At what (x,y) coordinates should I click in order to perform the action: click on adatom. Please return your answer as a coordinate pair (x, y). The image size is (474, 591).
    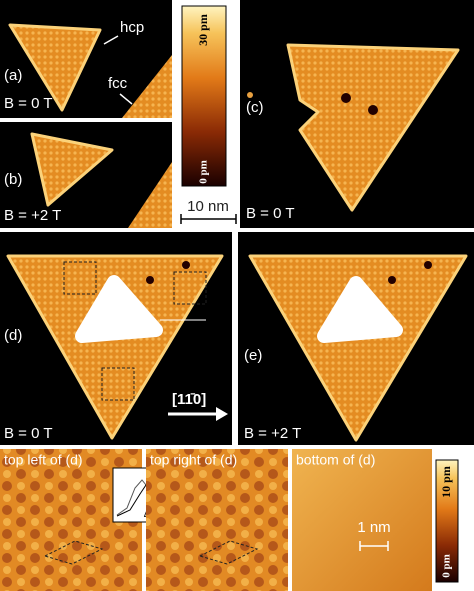
    Looking at the image, I should click on (250, 95).